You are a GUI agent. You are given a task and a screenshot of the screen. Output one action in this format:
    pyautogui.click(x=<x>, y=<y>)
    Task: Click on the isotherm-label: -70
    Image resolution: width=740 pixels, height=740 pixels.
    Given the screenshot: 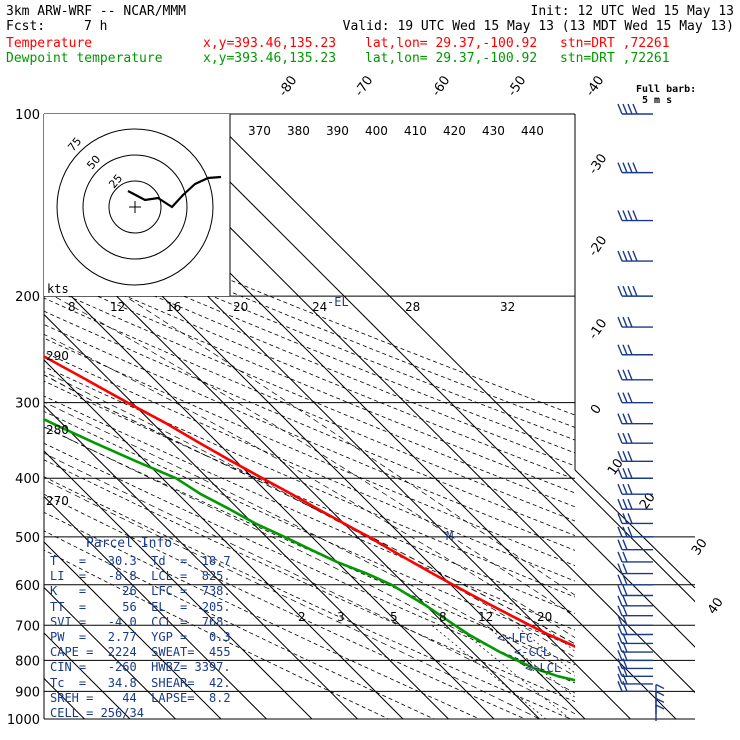 What is the action you would take?
    pyautogui.click(x=364, y=86)
    